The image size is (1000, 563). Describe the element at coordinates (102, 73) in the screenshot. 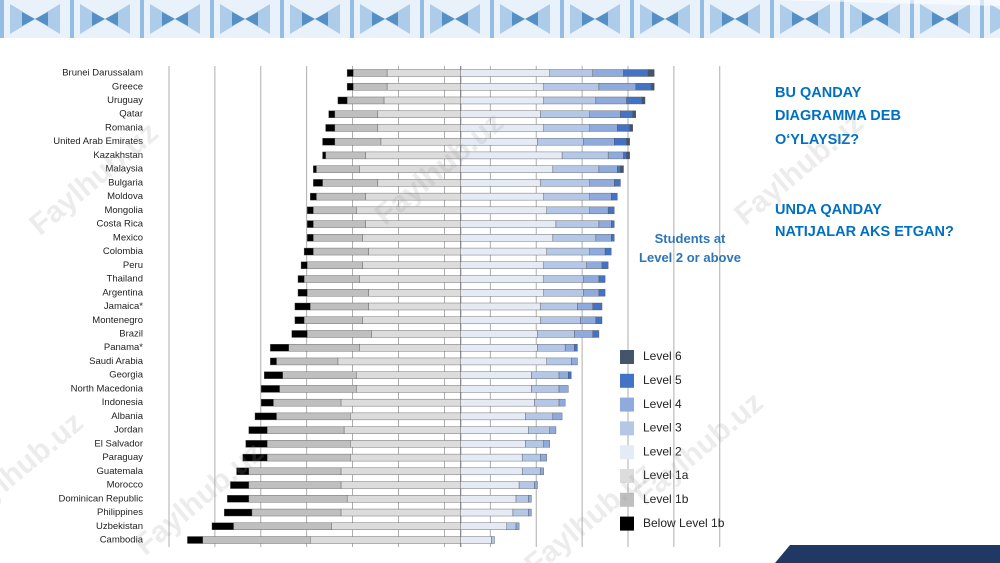

I see `category-label: Brunei Darussalam` at that location.